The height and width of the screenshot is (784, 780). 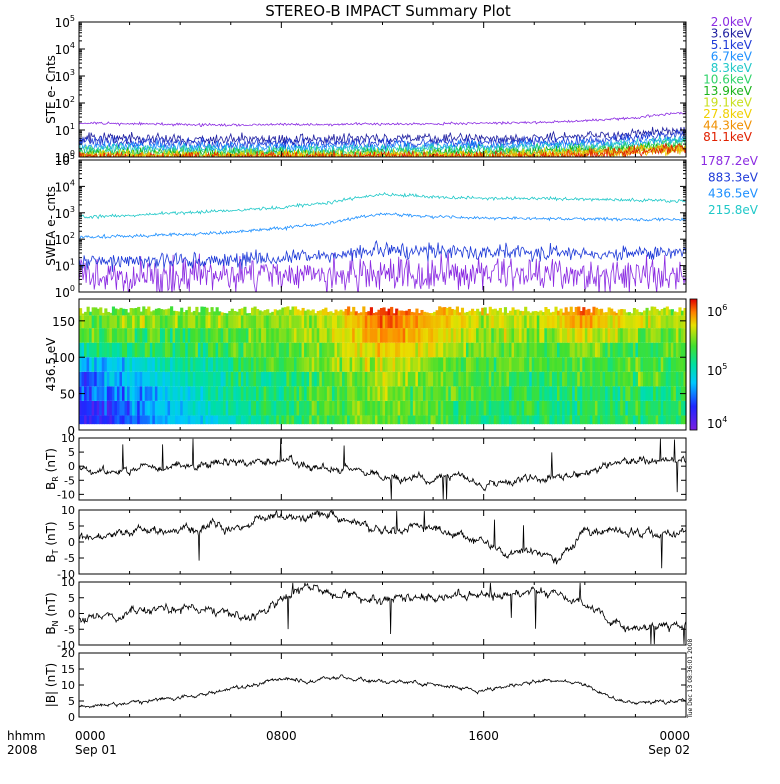 What do you see at coordinates (68, 653) in the screenshot?
I see `y-tick-label: 20` at bounding box center [68, 653].